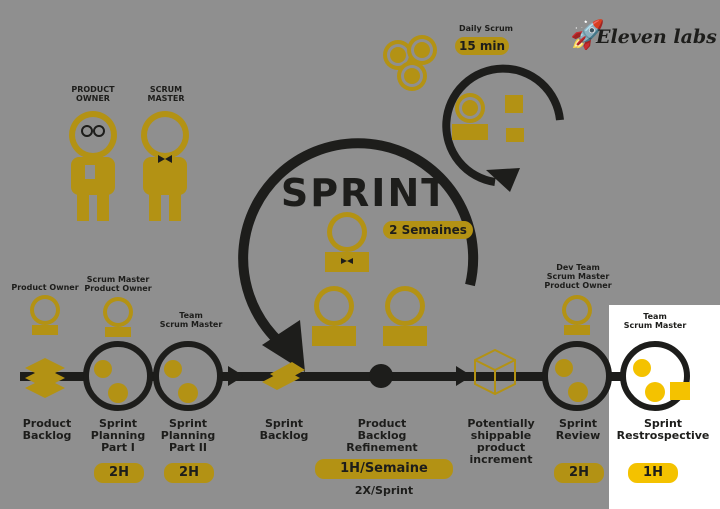 The height and width of the screenshot is (509, 720). What do you see at coordinates (369, 279) in the screenshot?
I see `sprint-team-figures` at bounding box center [369, 279].